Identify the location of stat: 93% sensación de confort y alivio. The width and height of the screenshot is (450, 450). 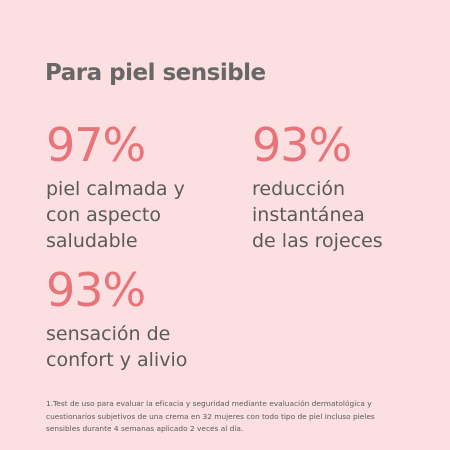
(116, 319).